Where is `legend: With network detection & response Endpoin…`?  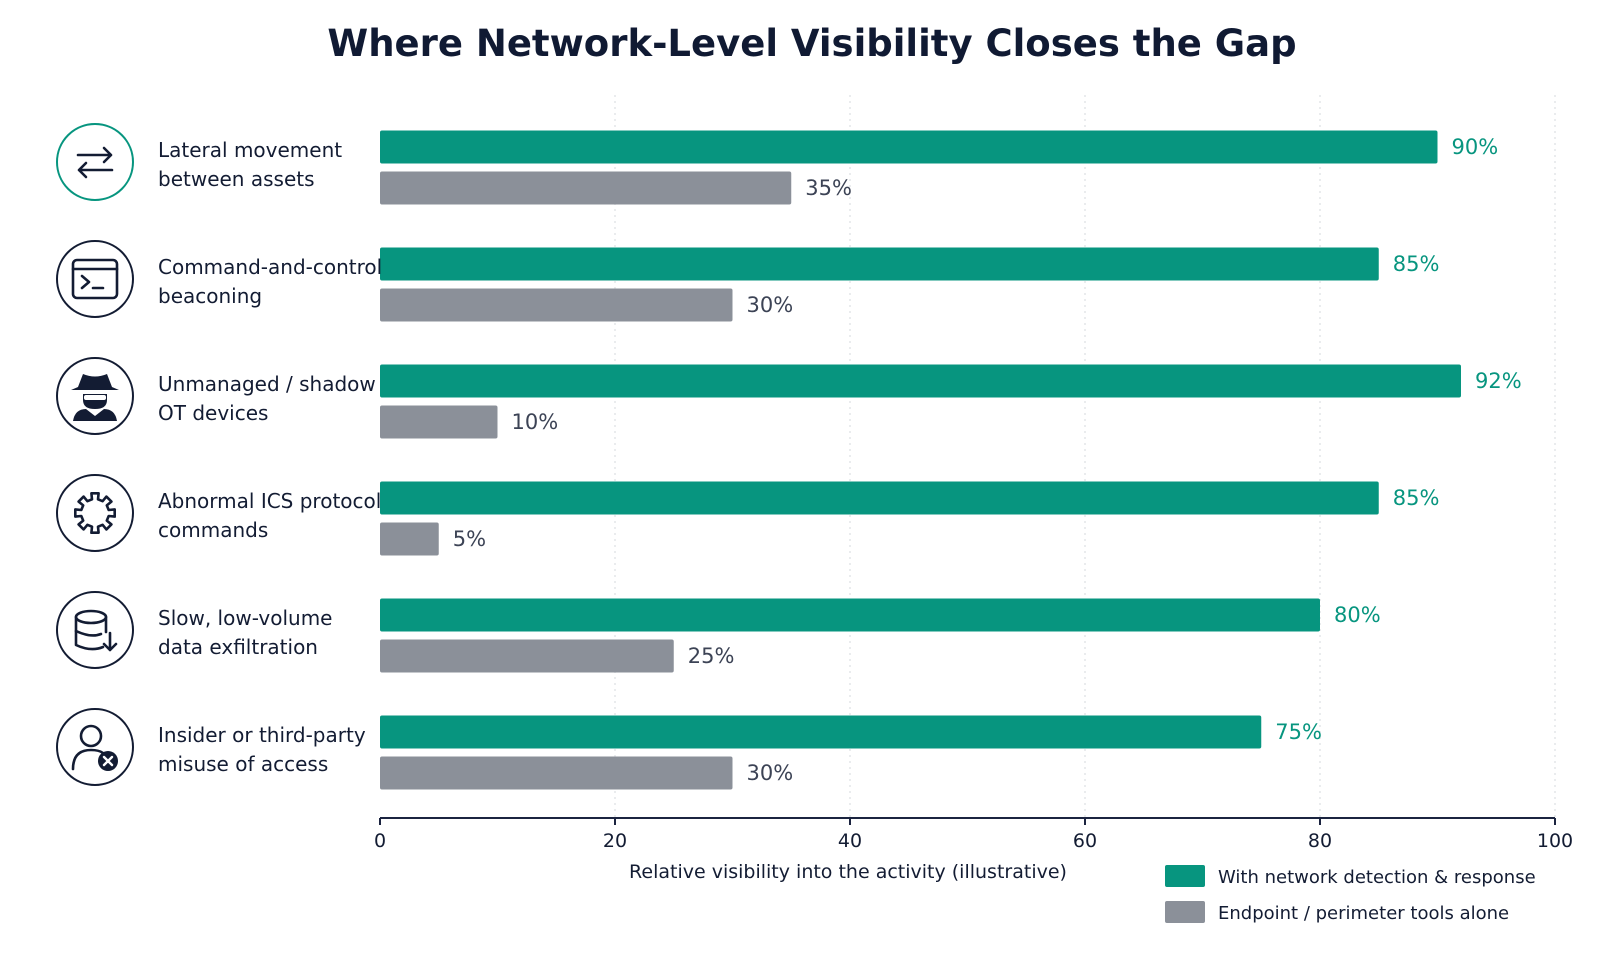
legend: With network detection & response Endpoin… is located at coordinates (1350, 894).